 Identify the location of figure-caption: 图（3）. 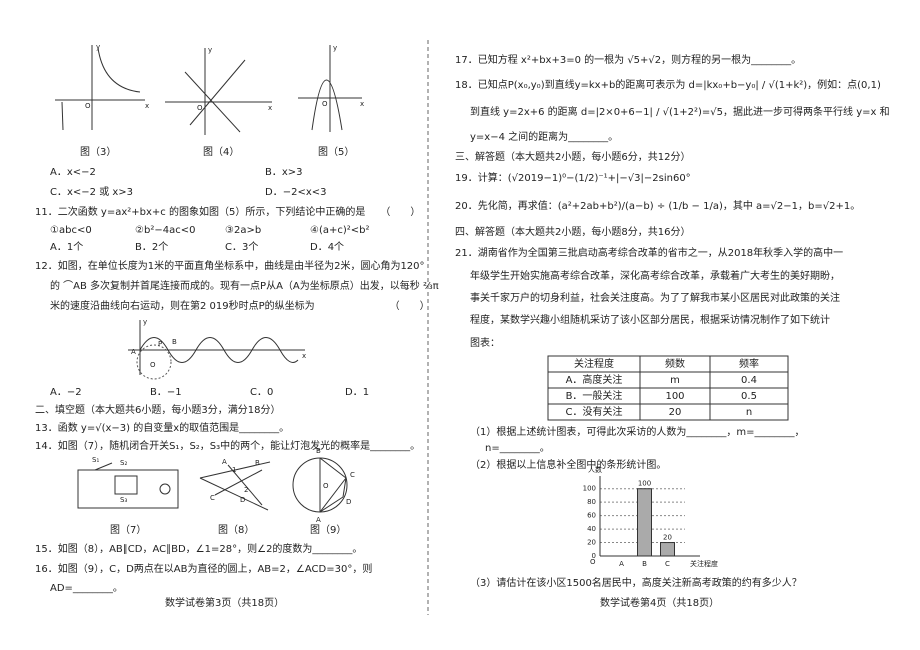
(98, 152).